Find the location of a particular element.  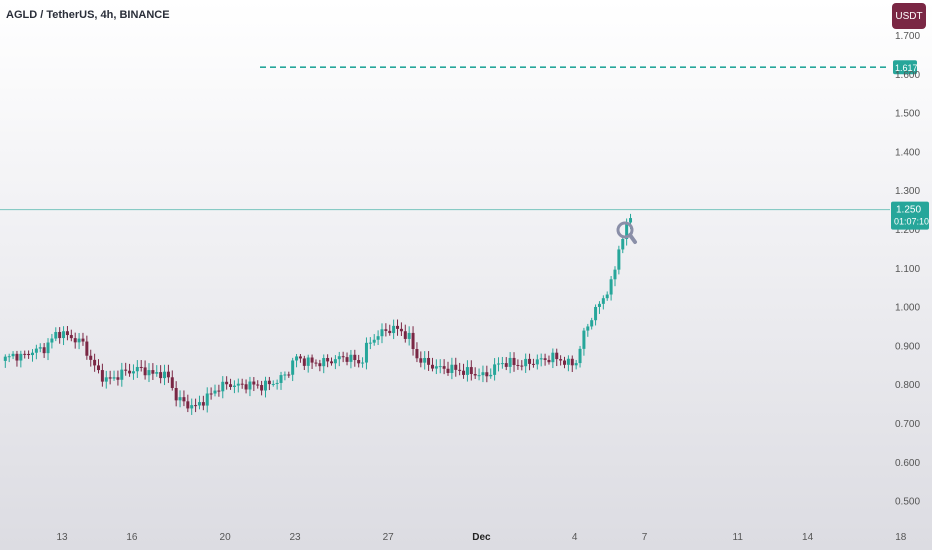

y-tick-label: 1.100 is located at coordinates (907, 269).